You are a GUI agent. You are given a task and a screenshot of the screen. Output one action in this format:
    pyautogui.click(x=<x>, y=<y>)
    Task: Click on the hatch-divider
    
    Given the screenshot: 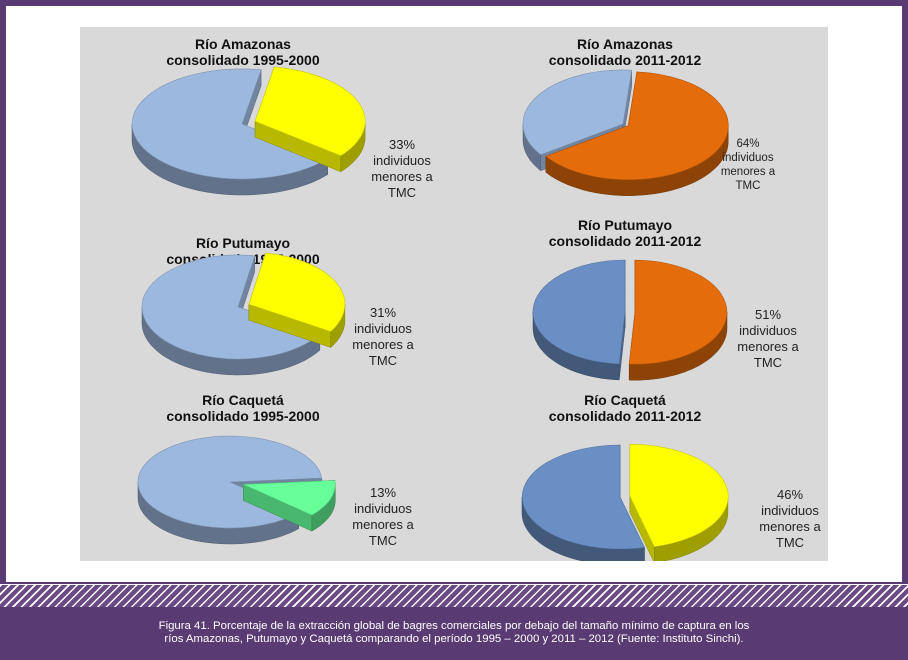 What is the action you would take?
    pyautogui.click(x=454, y=595)
    